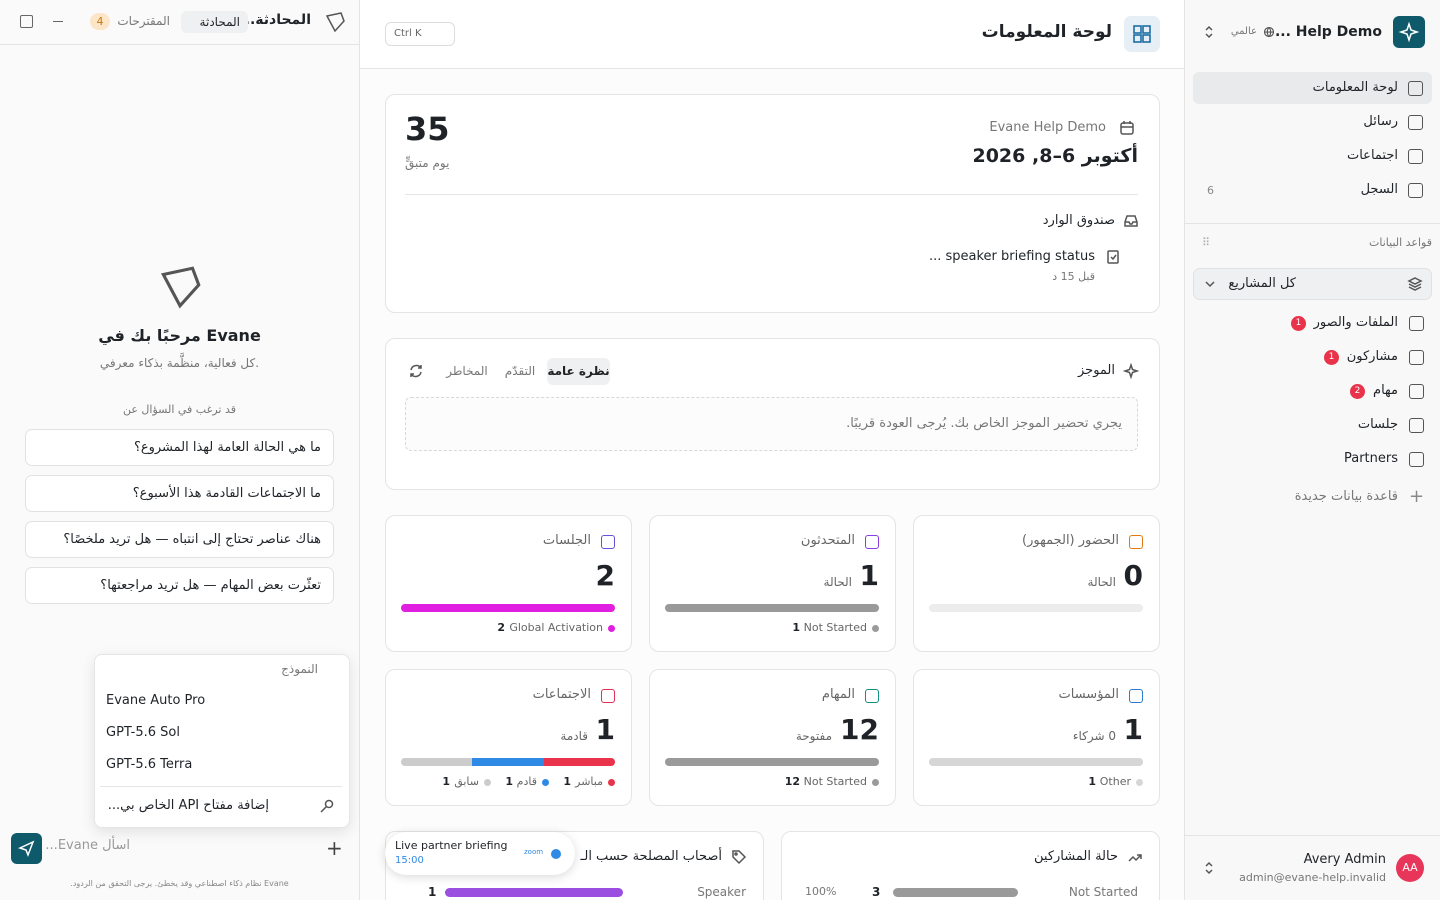 The width and height of the screenshot is (1440, 900). I want to click on plus-icon: +, so click(1417, 496).